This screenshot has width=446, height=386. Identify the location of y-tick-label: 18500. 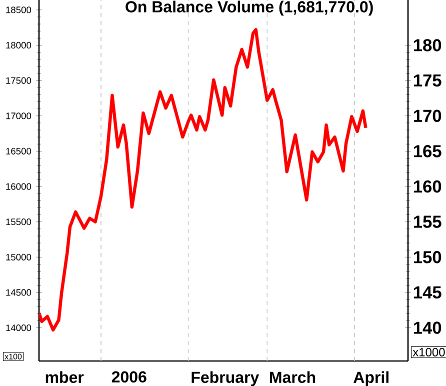
(19, 10).